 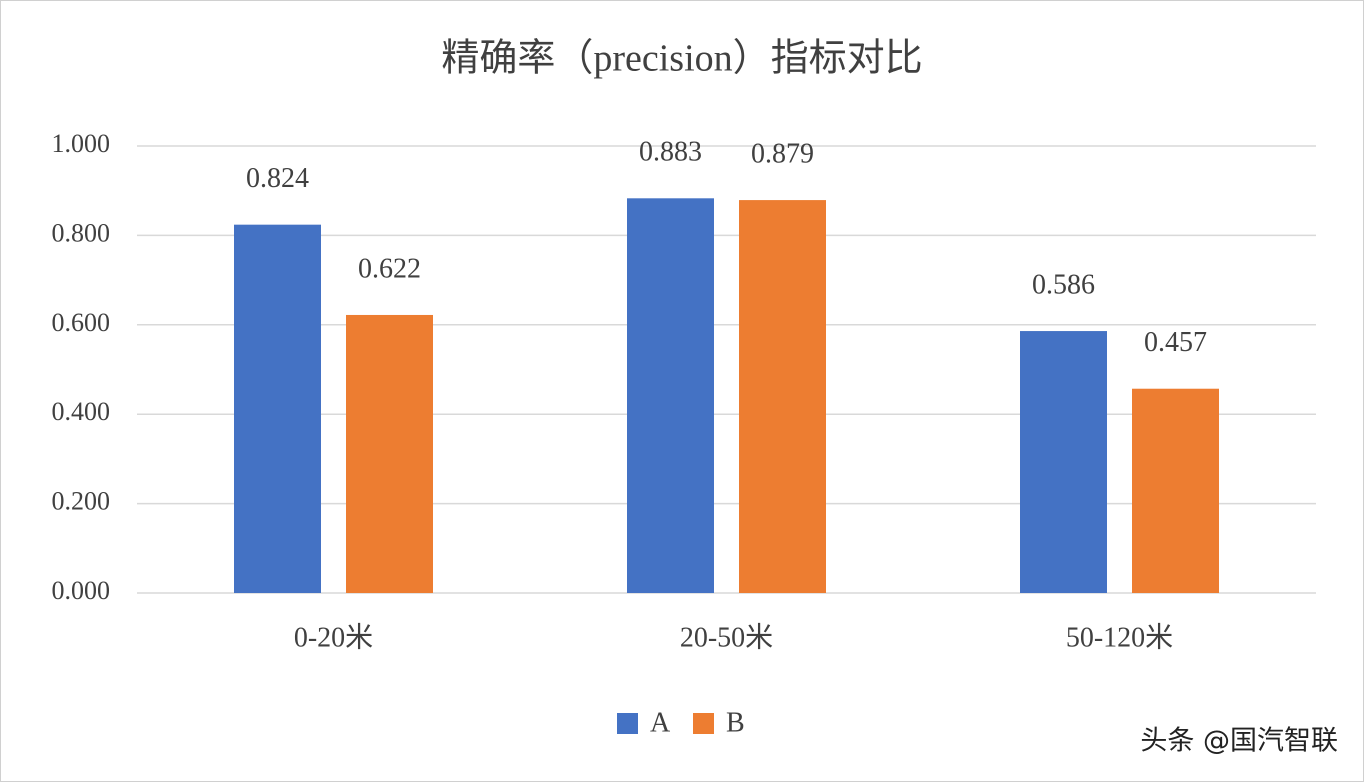 I want to click on value-label: 0.883, so click(x=670, y=152).